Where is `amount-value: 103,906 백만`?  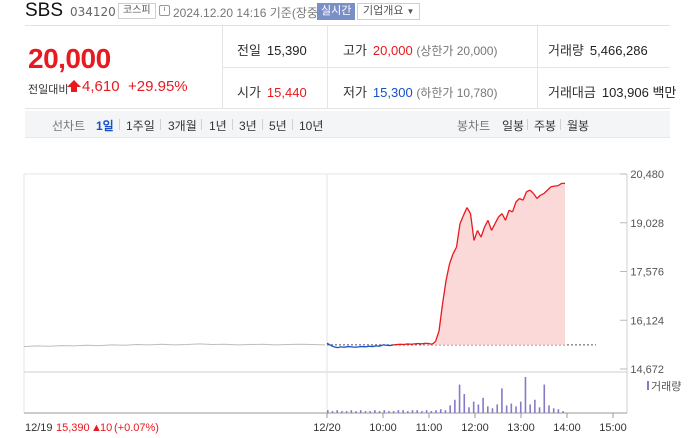 amount-value: 103,906 백만 is located at coordinates (639, 92).